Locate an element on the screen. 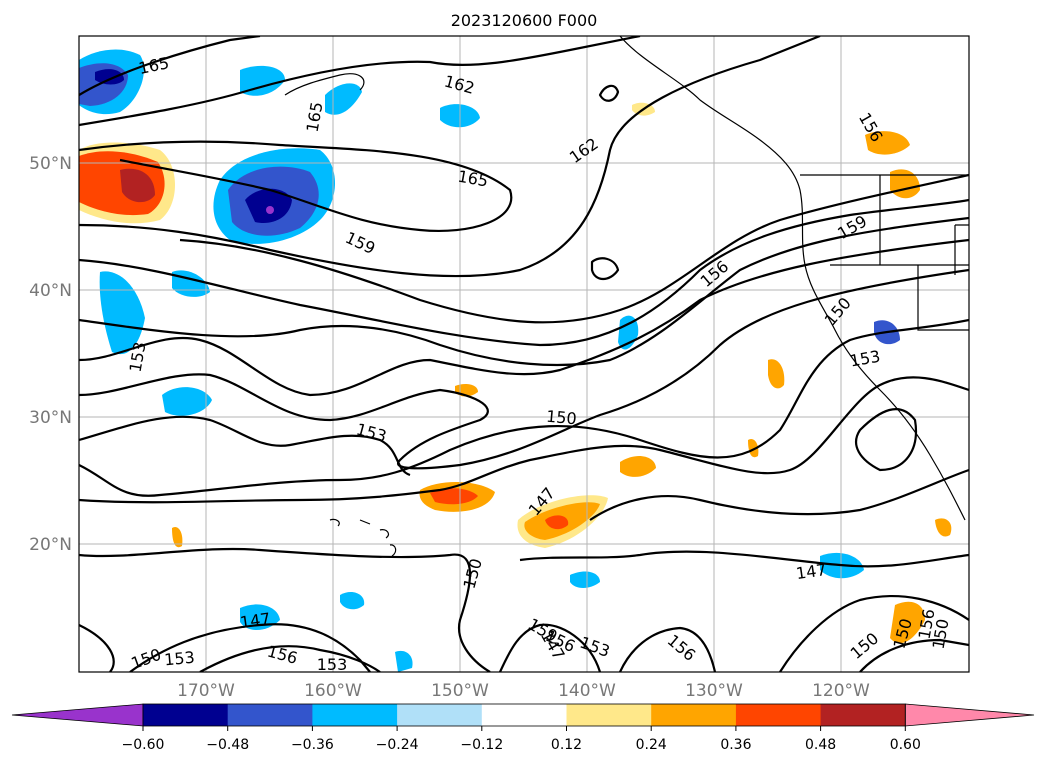 This screenshot has height=765, width=1047. colorbar-tick-label: −0.48 is located at coordinates (227, 745).